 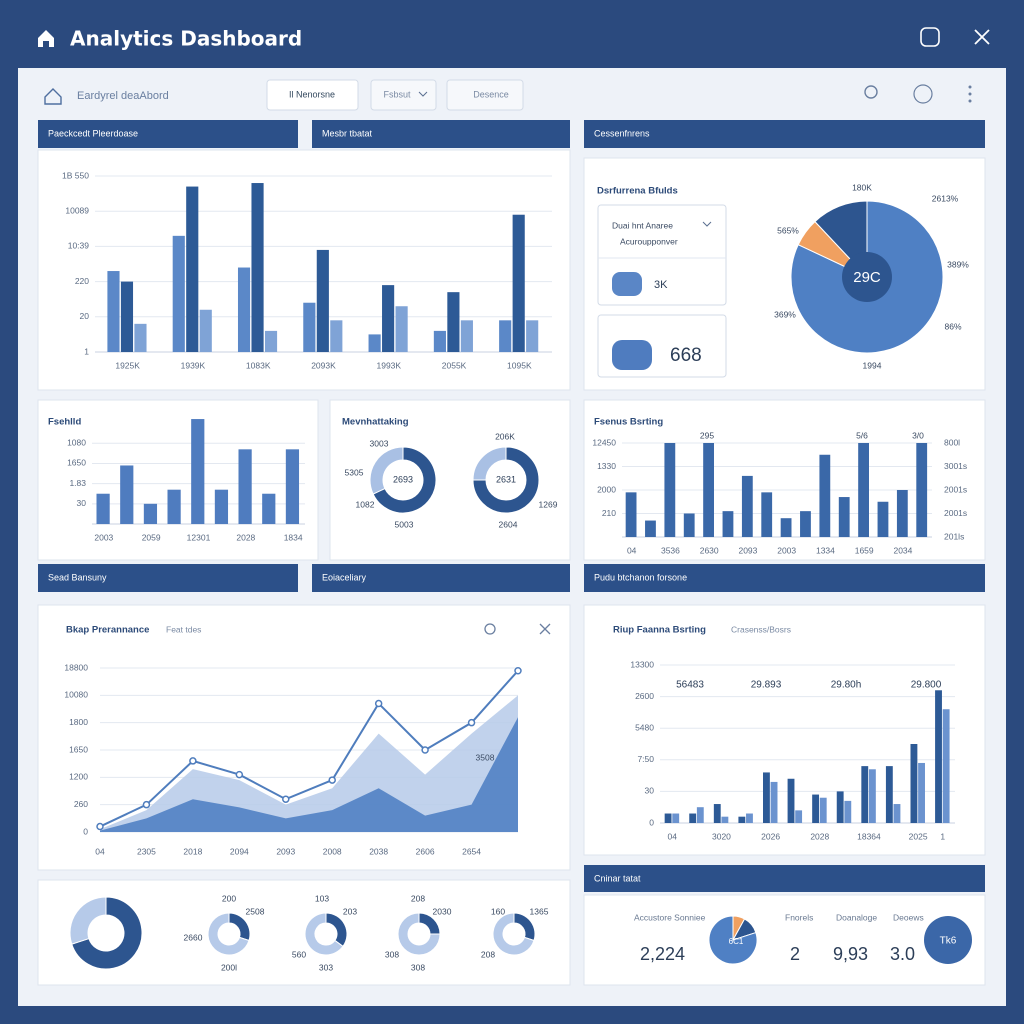 I want to click on x-tick-label: 18364, so click(x=869, y=836).